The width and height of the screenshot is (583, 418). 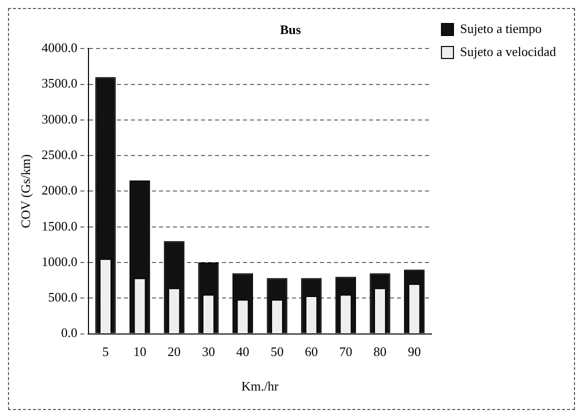 What do you see at coordinates (414, 352) in the screenshot?
I see `x-tick-label: 90` at bounding box center [414, 352].